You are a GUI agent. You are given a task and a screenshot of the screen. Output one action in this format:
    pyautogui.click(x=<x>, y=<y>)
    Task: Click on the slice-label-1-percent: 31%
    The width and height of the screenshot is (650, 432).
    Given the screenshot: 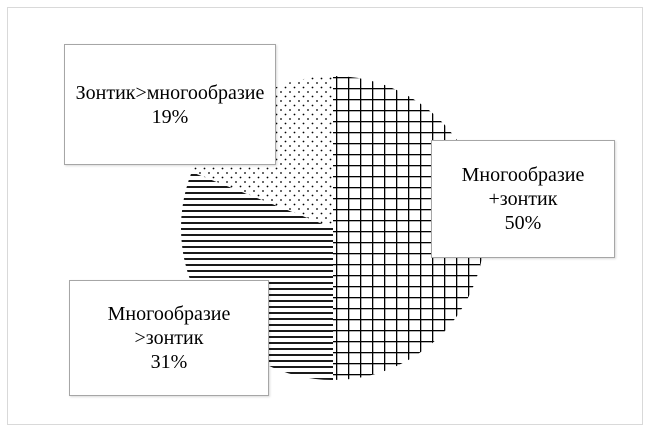 What is the action you would take?
    pyautogui.click(x=169, y=362)
    